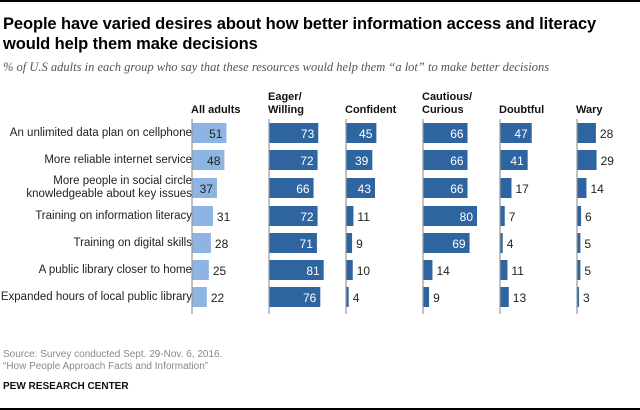 The height and width of the screenshot is (410, 640). What do you see at coordinates (308, 134) in the screenshot?
I see `value-label-eager-willing-1: 73` at bounding box center [308, 134].